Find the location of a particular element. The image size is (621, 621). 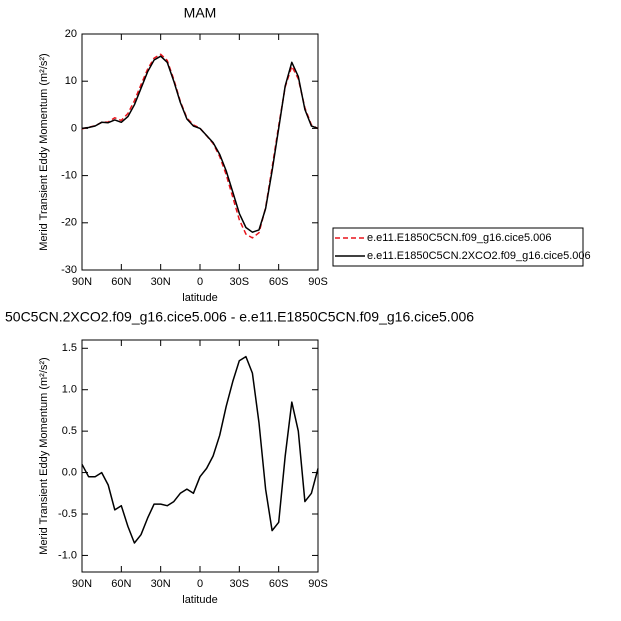

chart-title: MAM is located at coordinates (200, 13).